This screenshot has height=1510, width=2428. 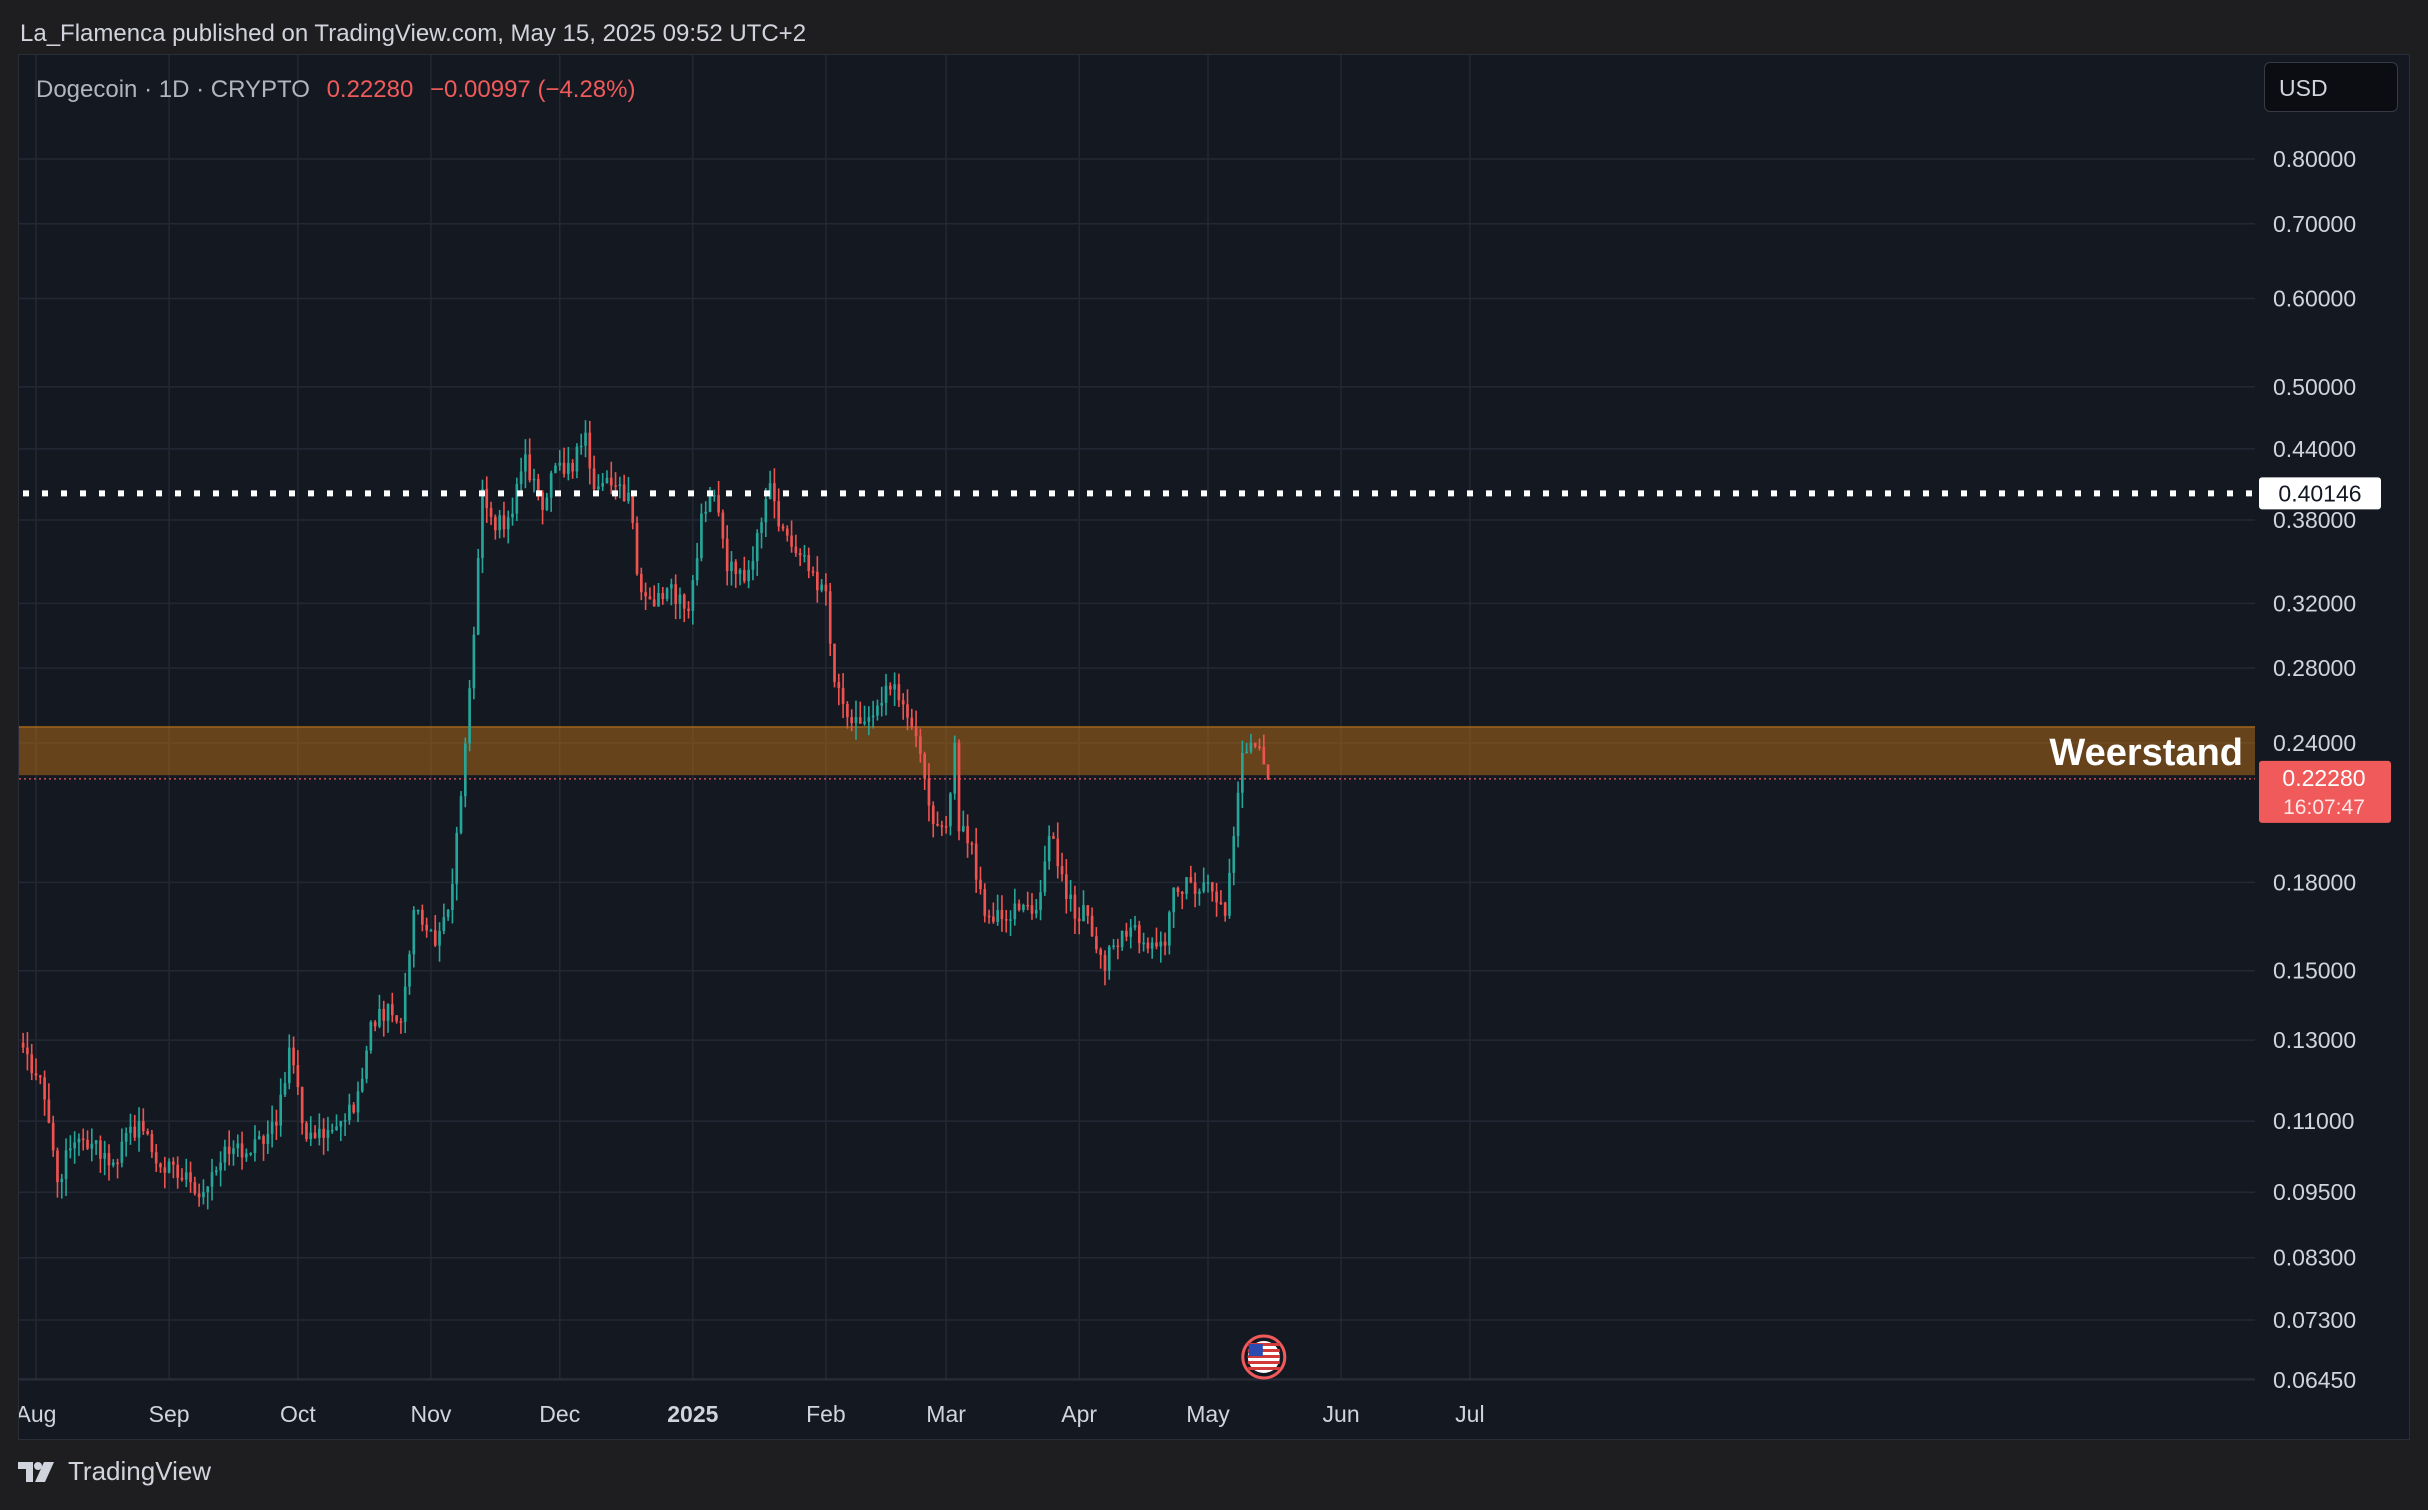 What do you see at coordinates (1137, 751) in the screenshot?
I see `resistance-zone` at bounding box center [1137, 751].